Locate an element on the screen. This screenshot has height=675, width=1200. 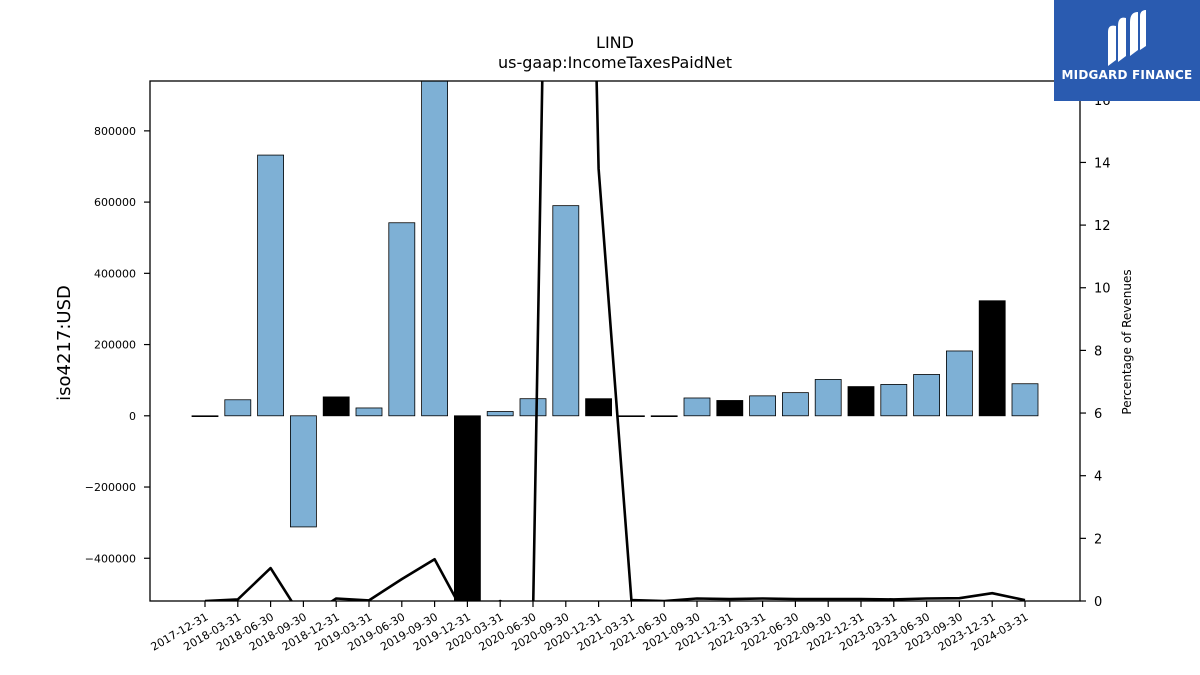
y2-tick-label: 10 is located at coordinates (1102, 289).